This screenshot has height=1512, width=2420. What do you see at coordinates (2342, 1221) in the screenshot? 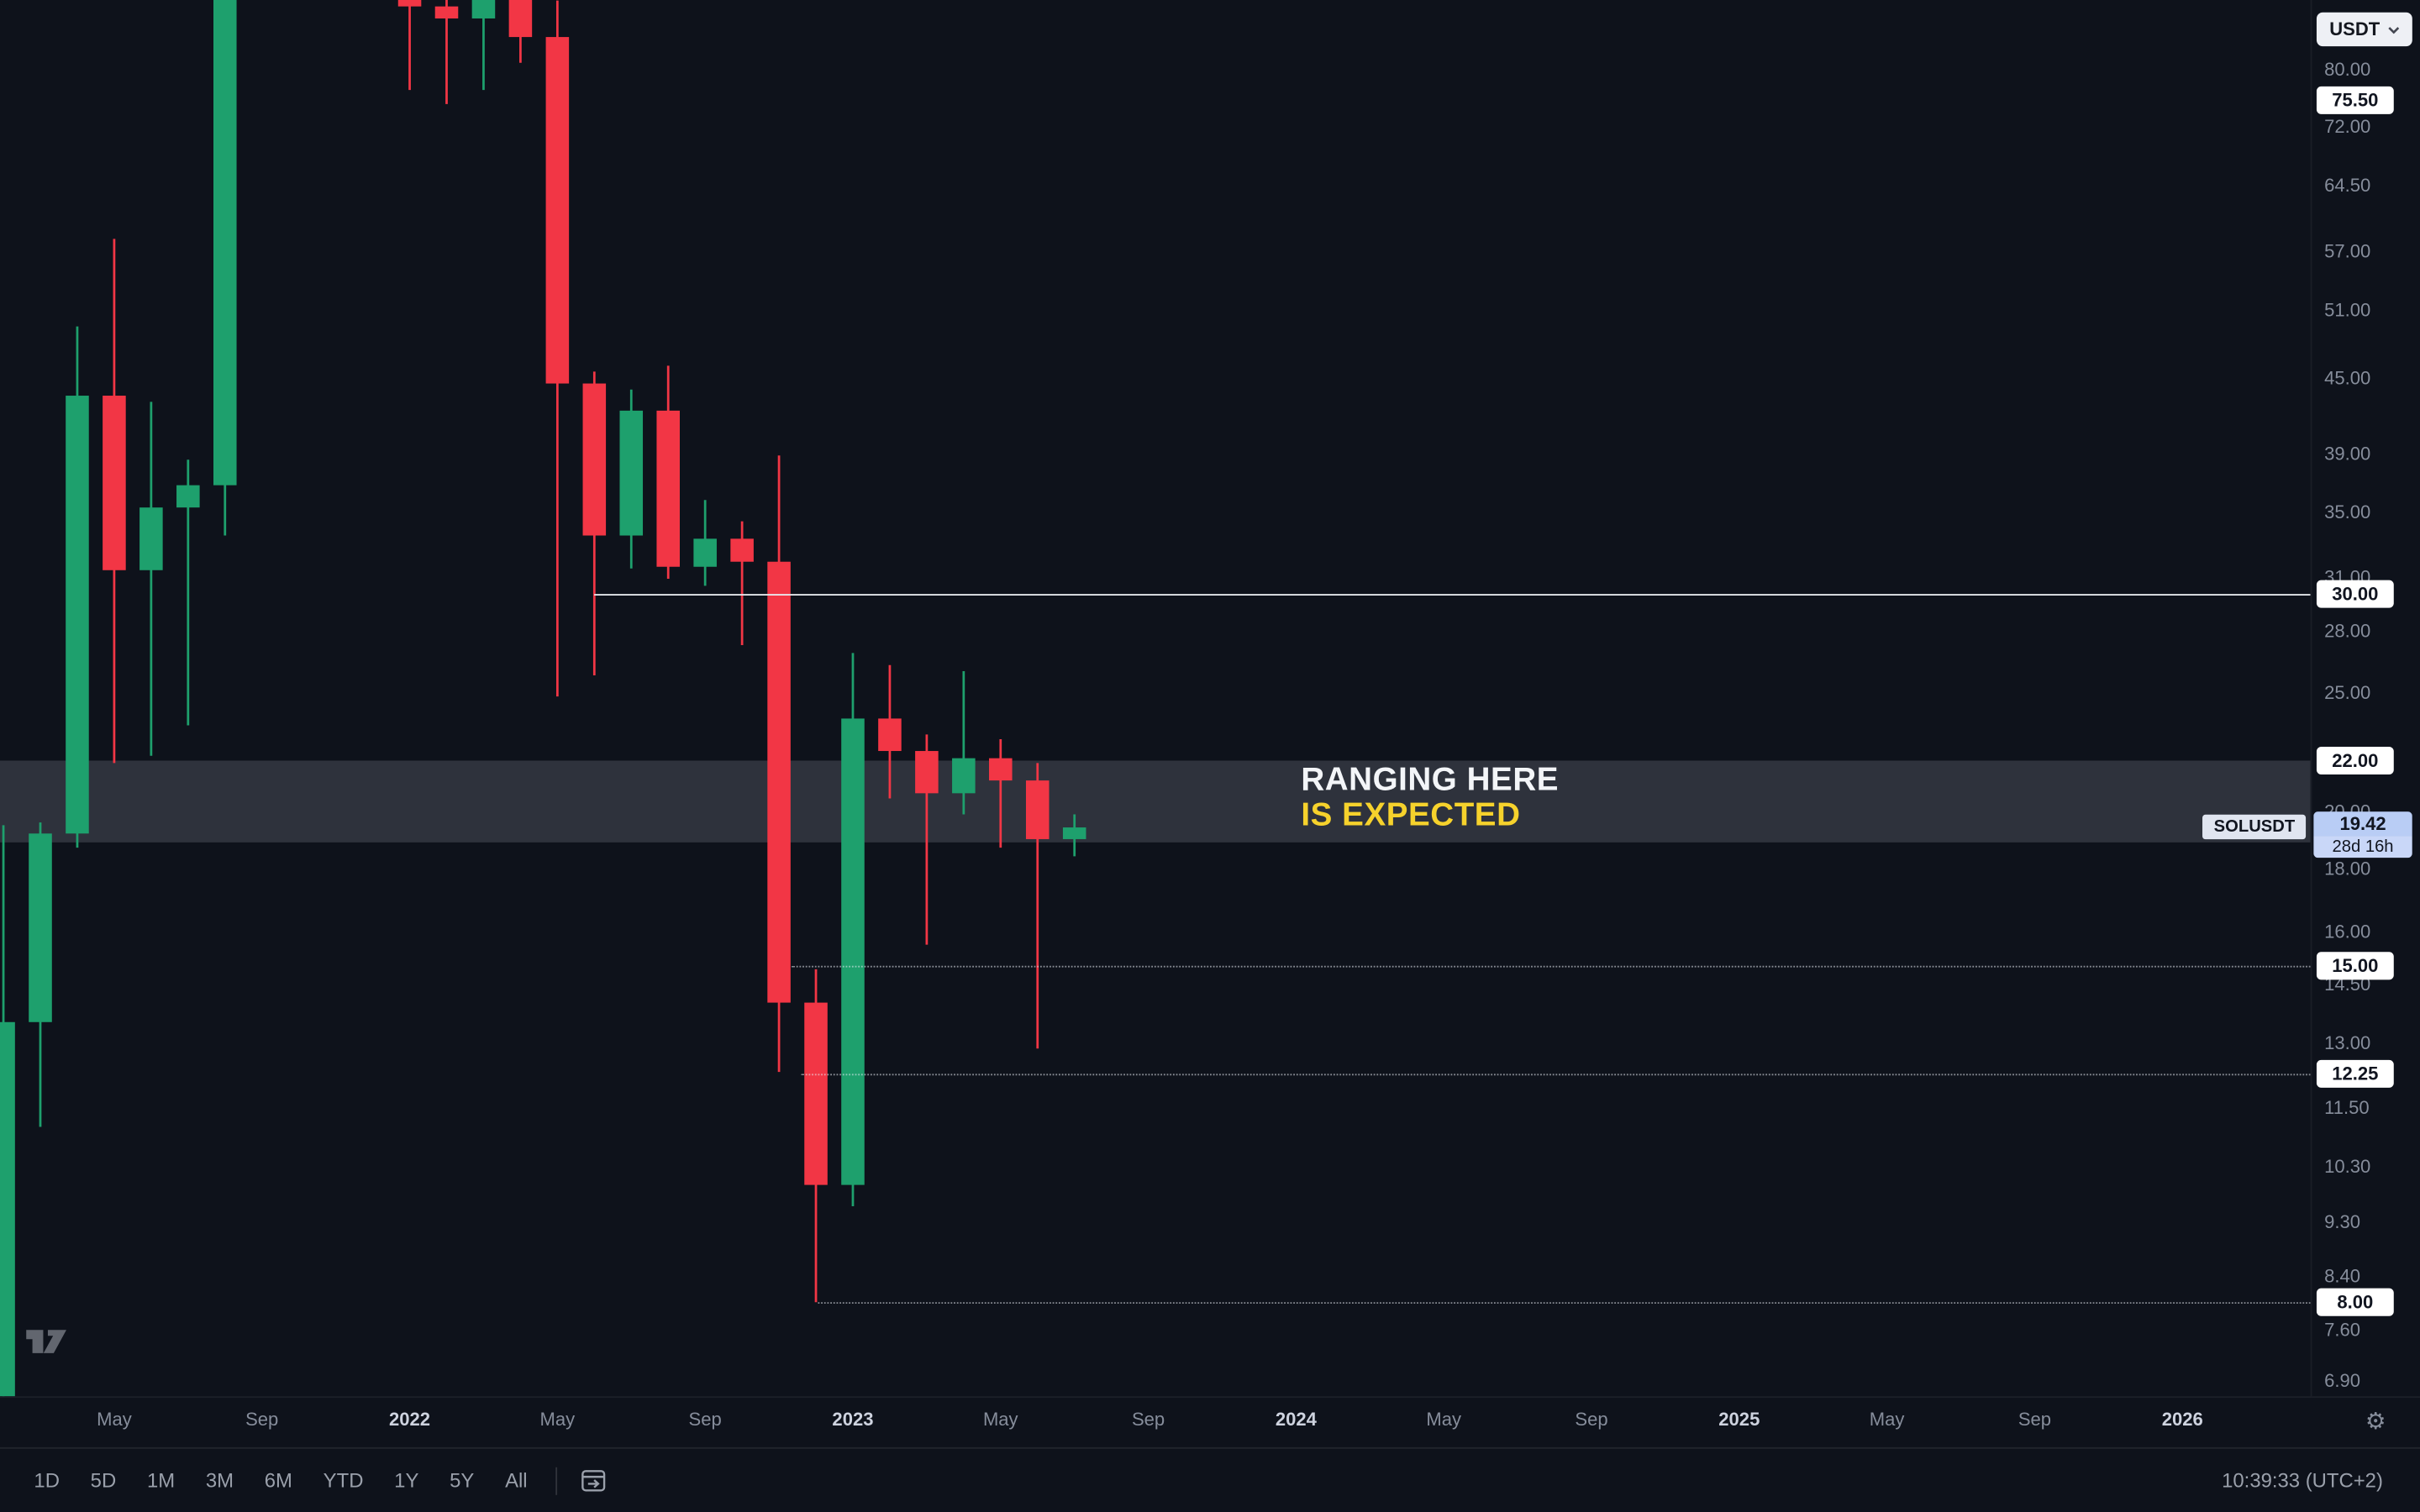
I see `price-tick-label: 9.30` at bounding box center [2342, 1221].